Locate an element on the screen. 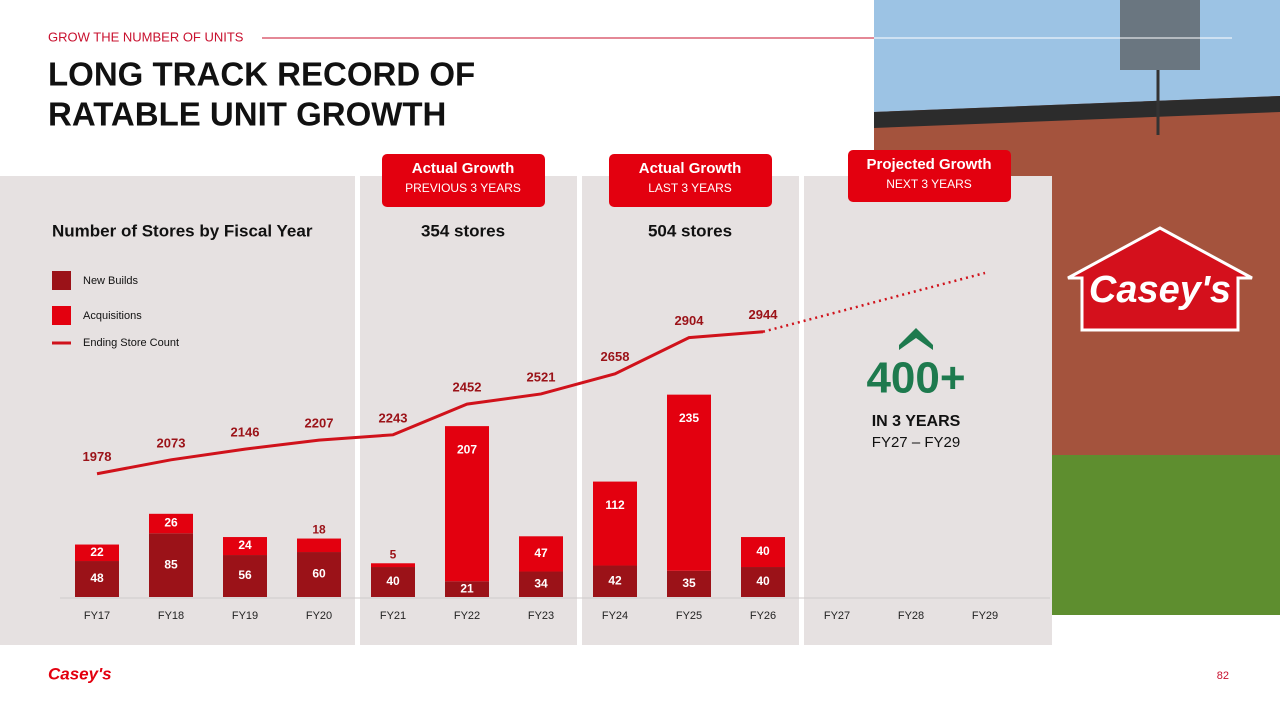  projection-line1: IN 3 YEARS is located at coordinates (916, 421).